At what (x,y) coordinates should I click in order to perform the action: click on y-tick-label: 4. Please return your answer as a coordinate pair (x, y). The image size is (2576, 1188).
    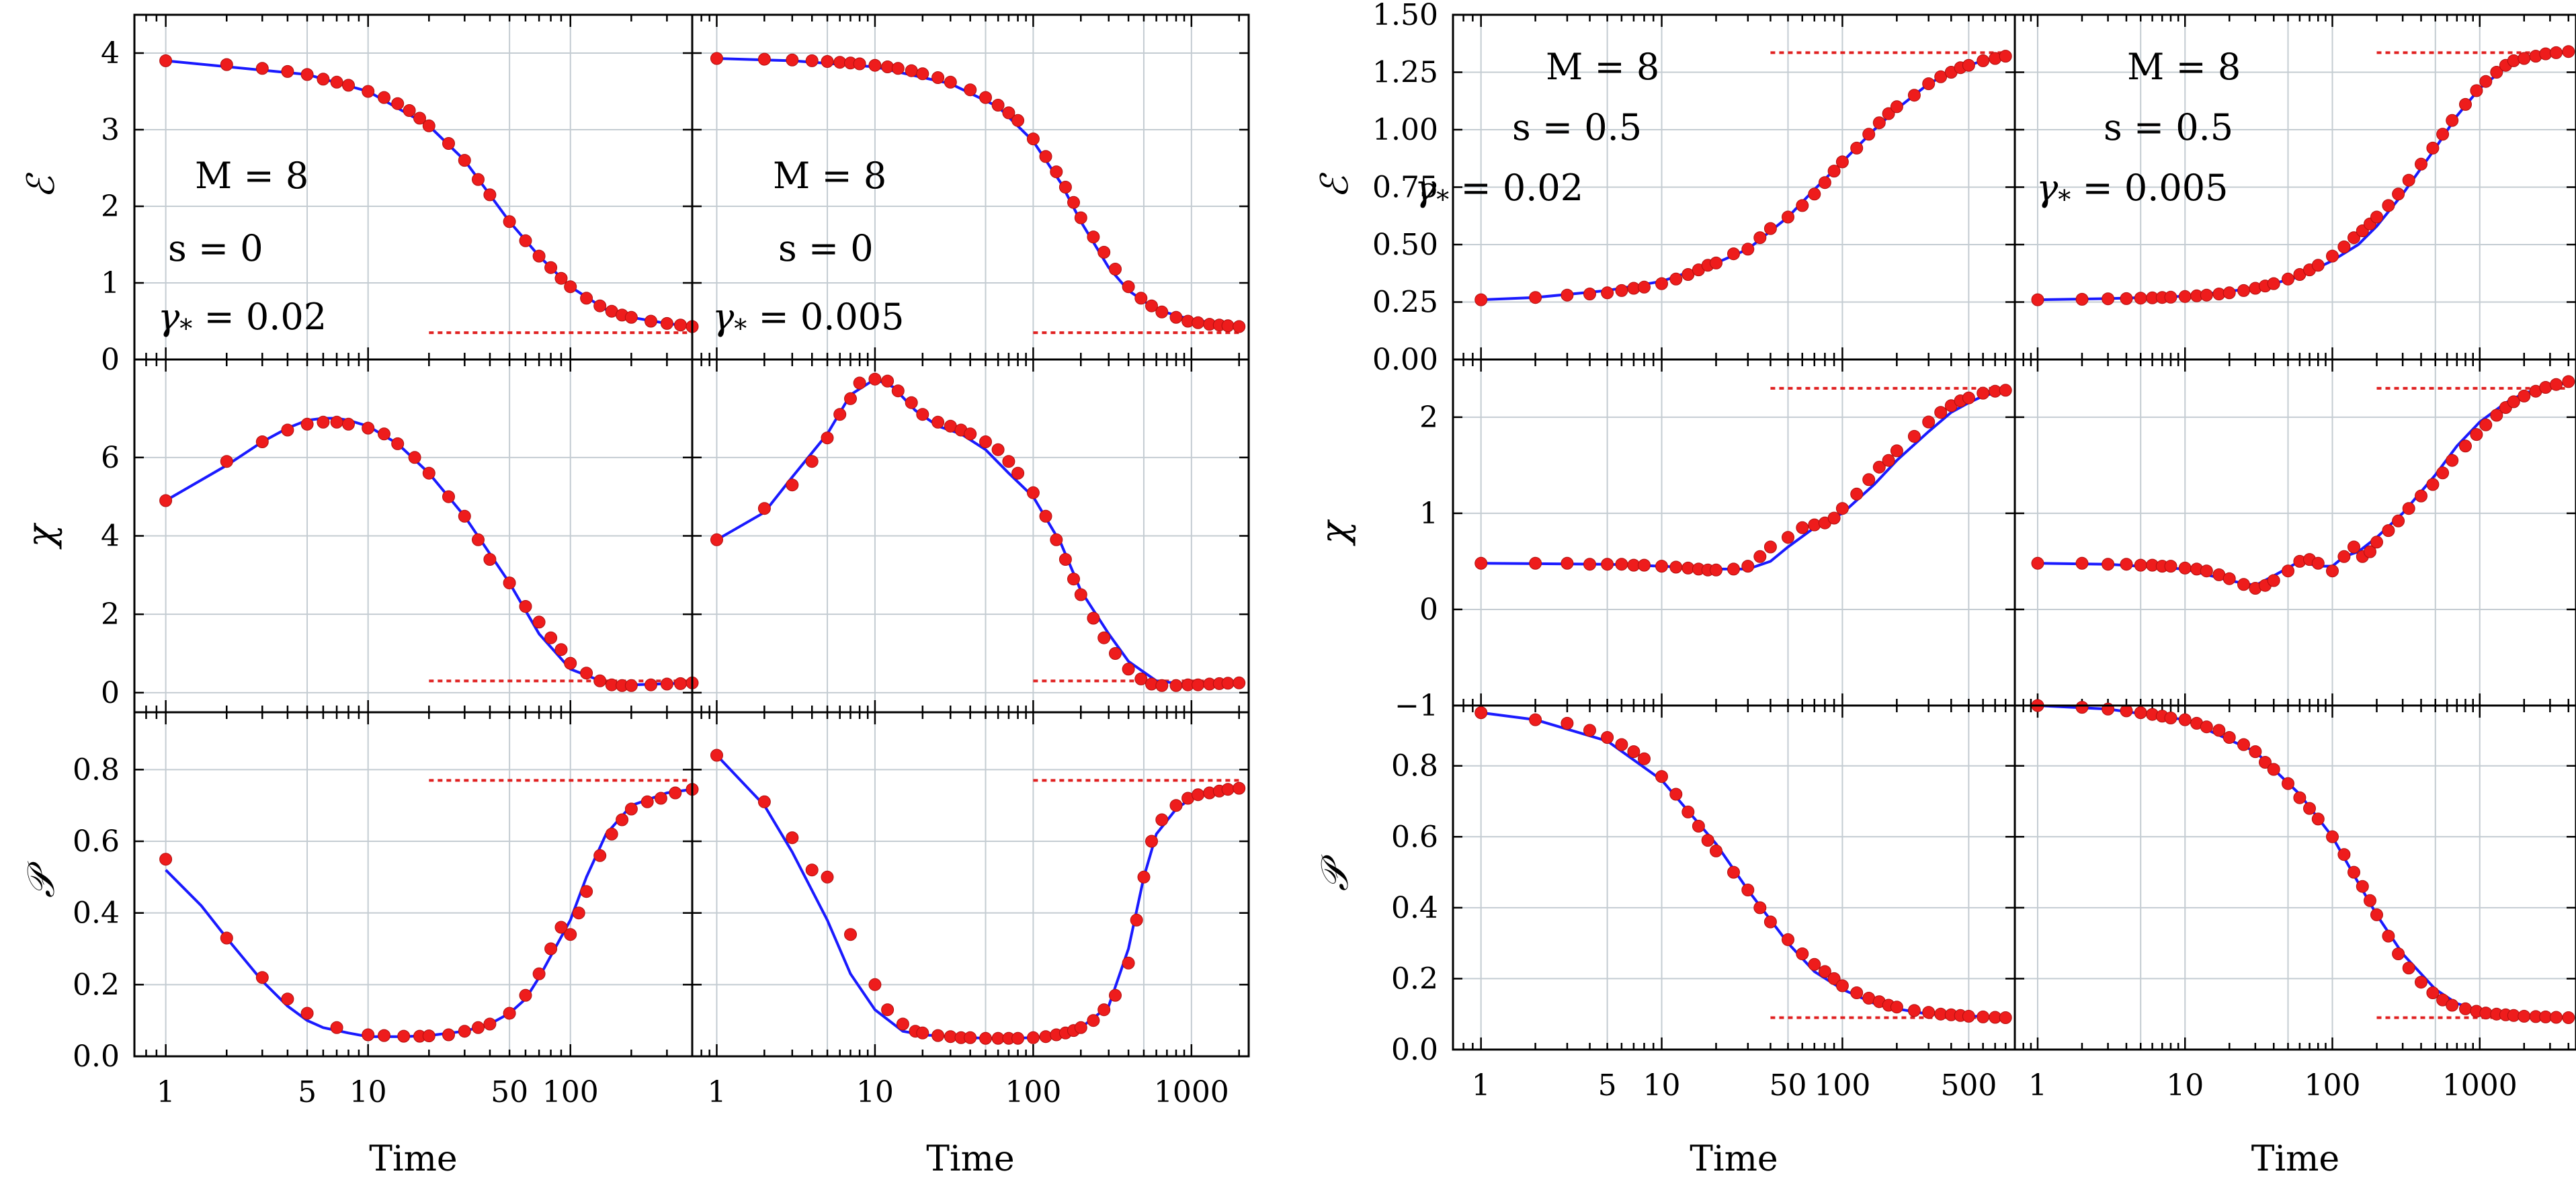
    Looking at the image, I should click on (111, 537).